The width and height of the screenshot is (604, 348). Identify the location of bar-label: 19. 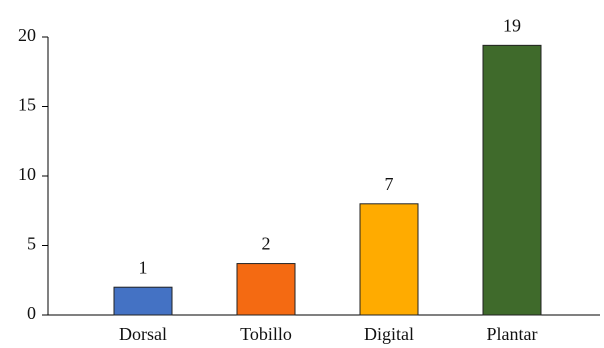
(512, 25).